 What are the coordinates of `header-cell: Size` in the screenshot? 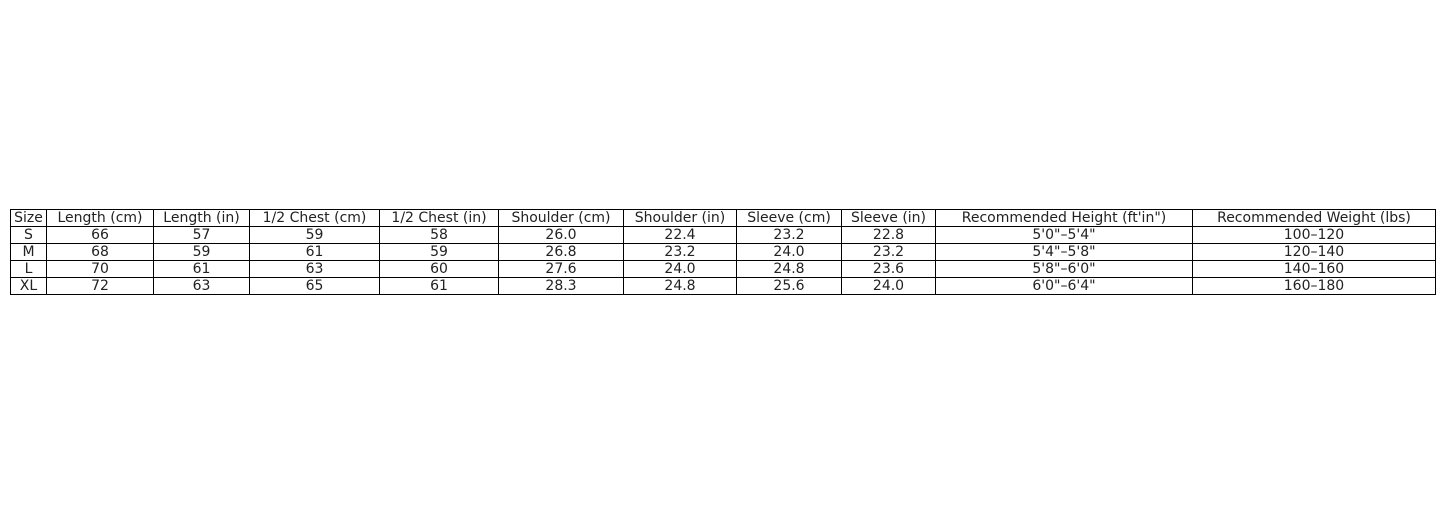 It's located at (28, 218).